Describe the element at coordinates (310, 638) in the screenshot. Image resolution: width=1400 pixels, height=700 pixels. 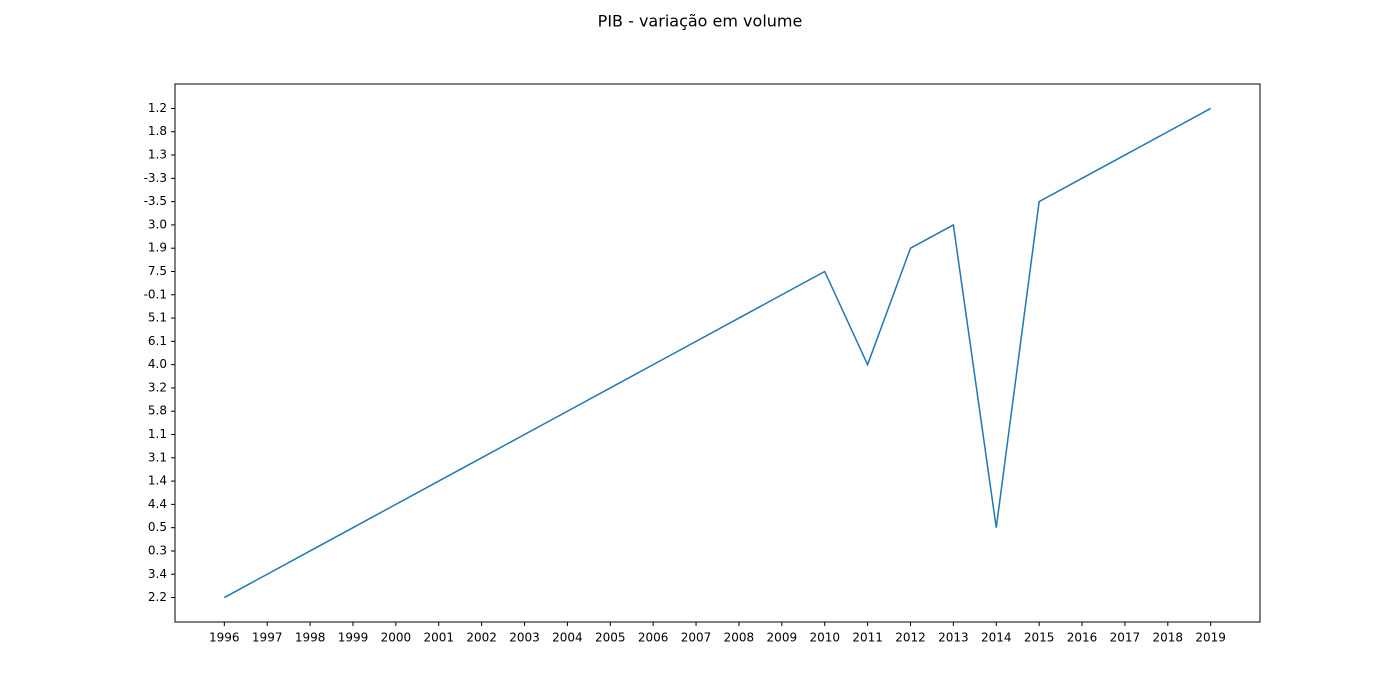
I see `x-tick-label: 1998` at that location.